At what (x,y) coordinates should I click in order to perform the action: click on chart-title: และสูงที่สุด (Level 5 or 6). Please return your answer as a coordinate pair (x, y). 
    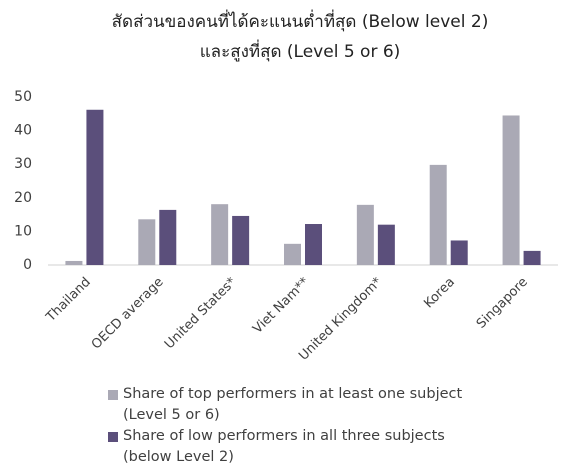
    Looking at the image, I should click on (300, 50).